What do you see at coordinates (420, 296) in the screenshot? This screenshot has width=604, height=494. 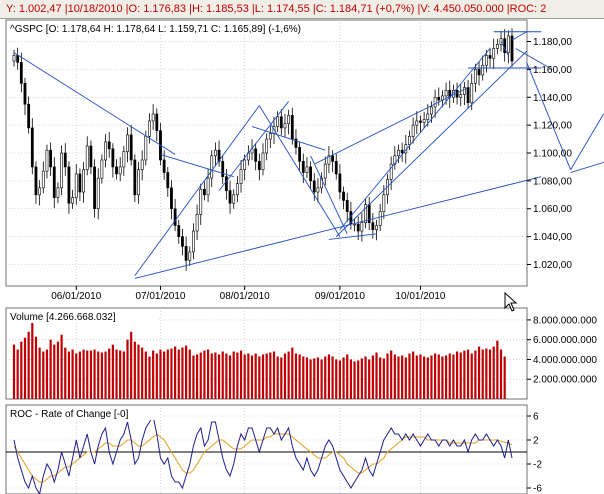 I see `price-xtick-label: 10/01/2010` at bounding box center [420, 296].